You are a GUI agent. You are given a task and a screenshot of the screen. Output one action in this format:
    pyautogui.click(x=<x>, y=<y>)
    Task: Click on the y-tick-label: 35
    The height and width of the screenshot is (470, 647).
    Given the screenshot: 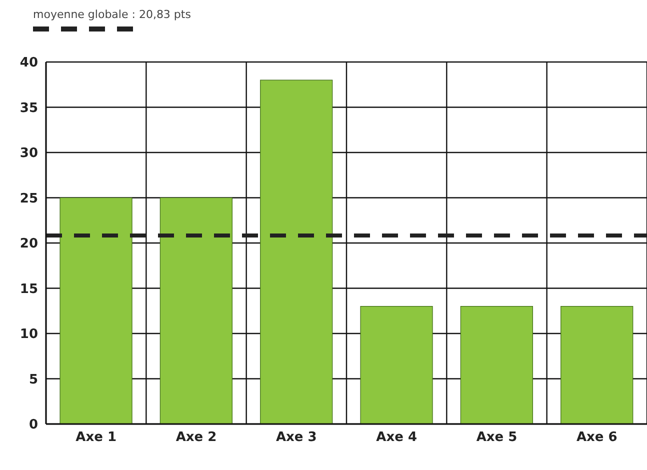 What is the action you would take?
    pyautogui.click(x=29, y=108)
    